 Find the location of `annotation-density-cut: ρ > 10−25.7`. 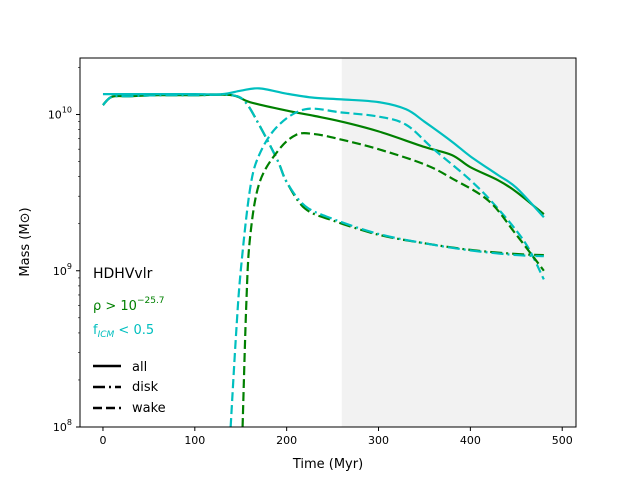

annotation-density-cut: ρ > 10−25.7 is located at coordinates (129, 305).